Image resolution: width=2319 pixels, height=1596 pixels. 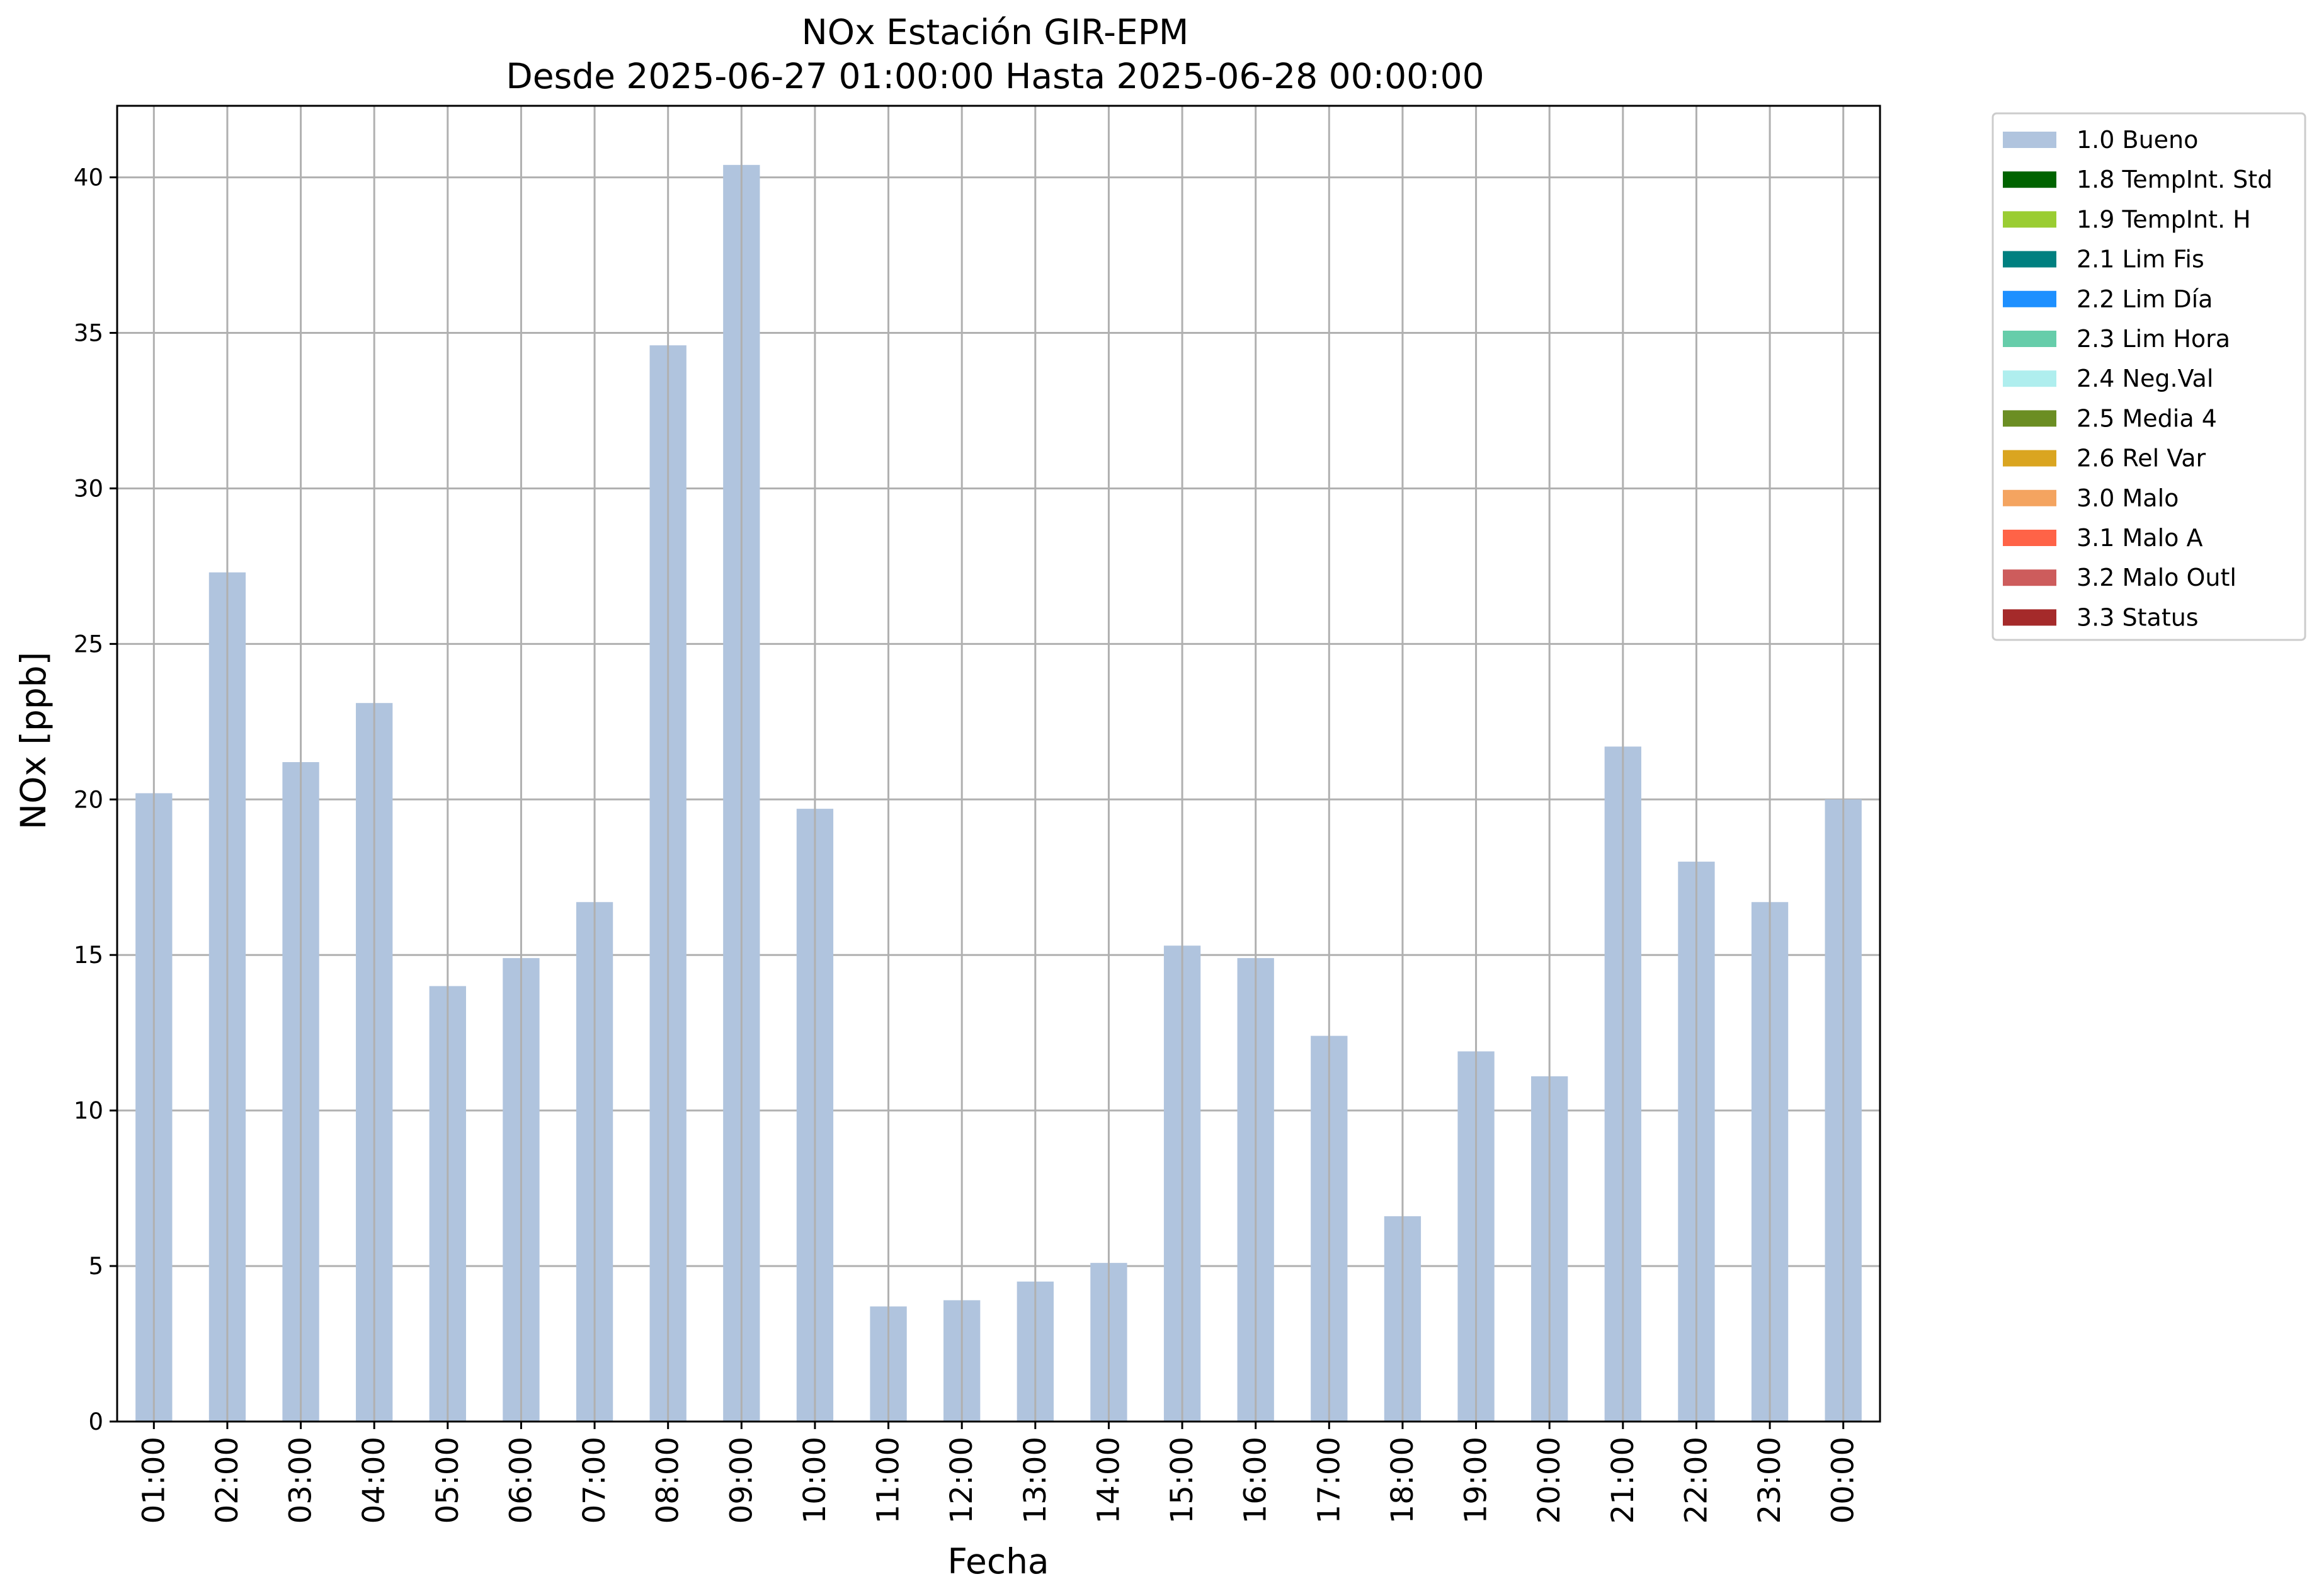 What do you see at coordinates (227, 1480) in the screenshot?
I see `x-tick-label: 02:00` at bounding box center [227, 1480].